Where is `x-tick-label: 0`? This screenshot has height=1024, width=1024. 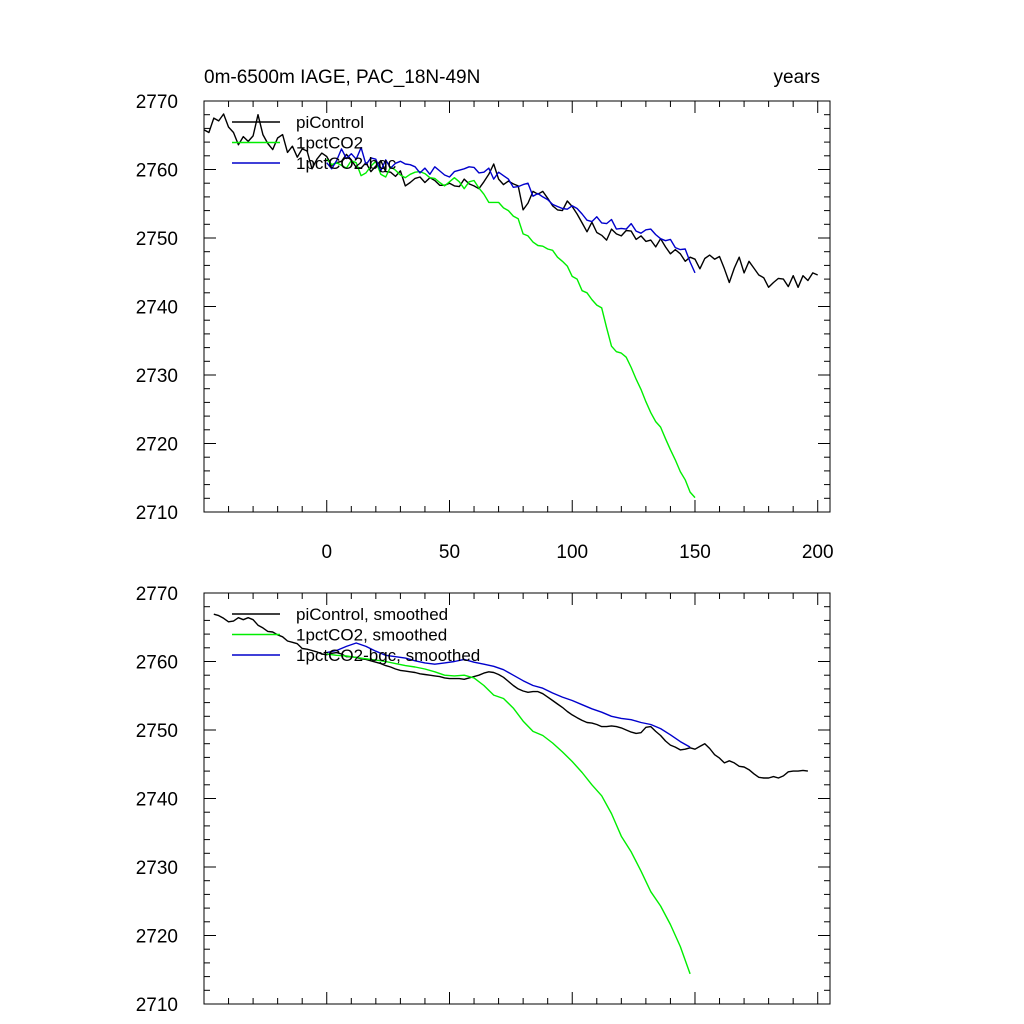
x-tick-label: 0 is located at coordinates (326, 552).